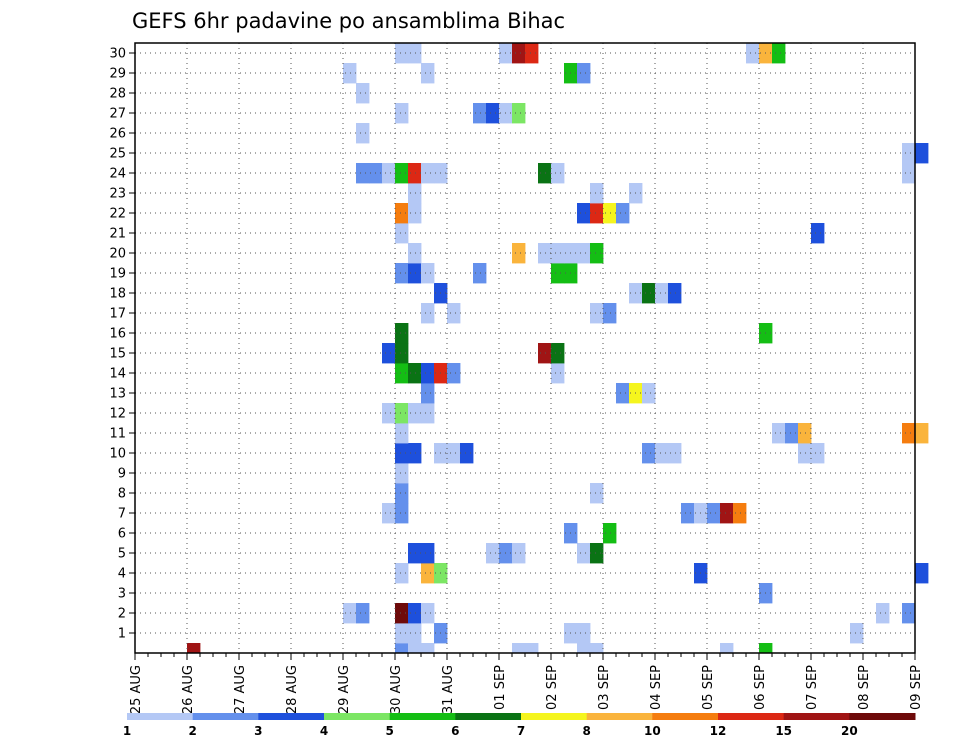  I want to click on x-tick-label: 09 SEP, so click(916, 687).